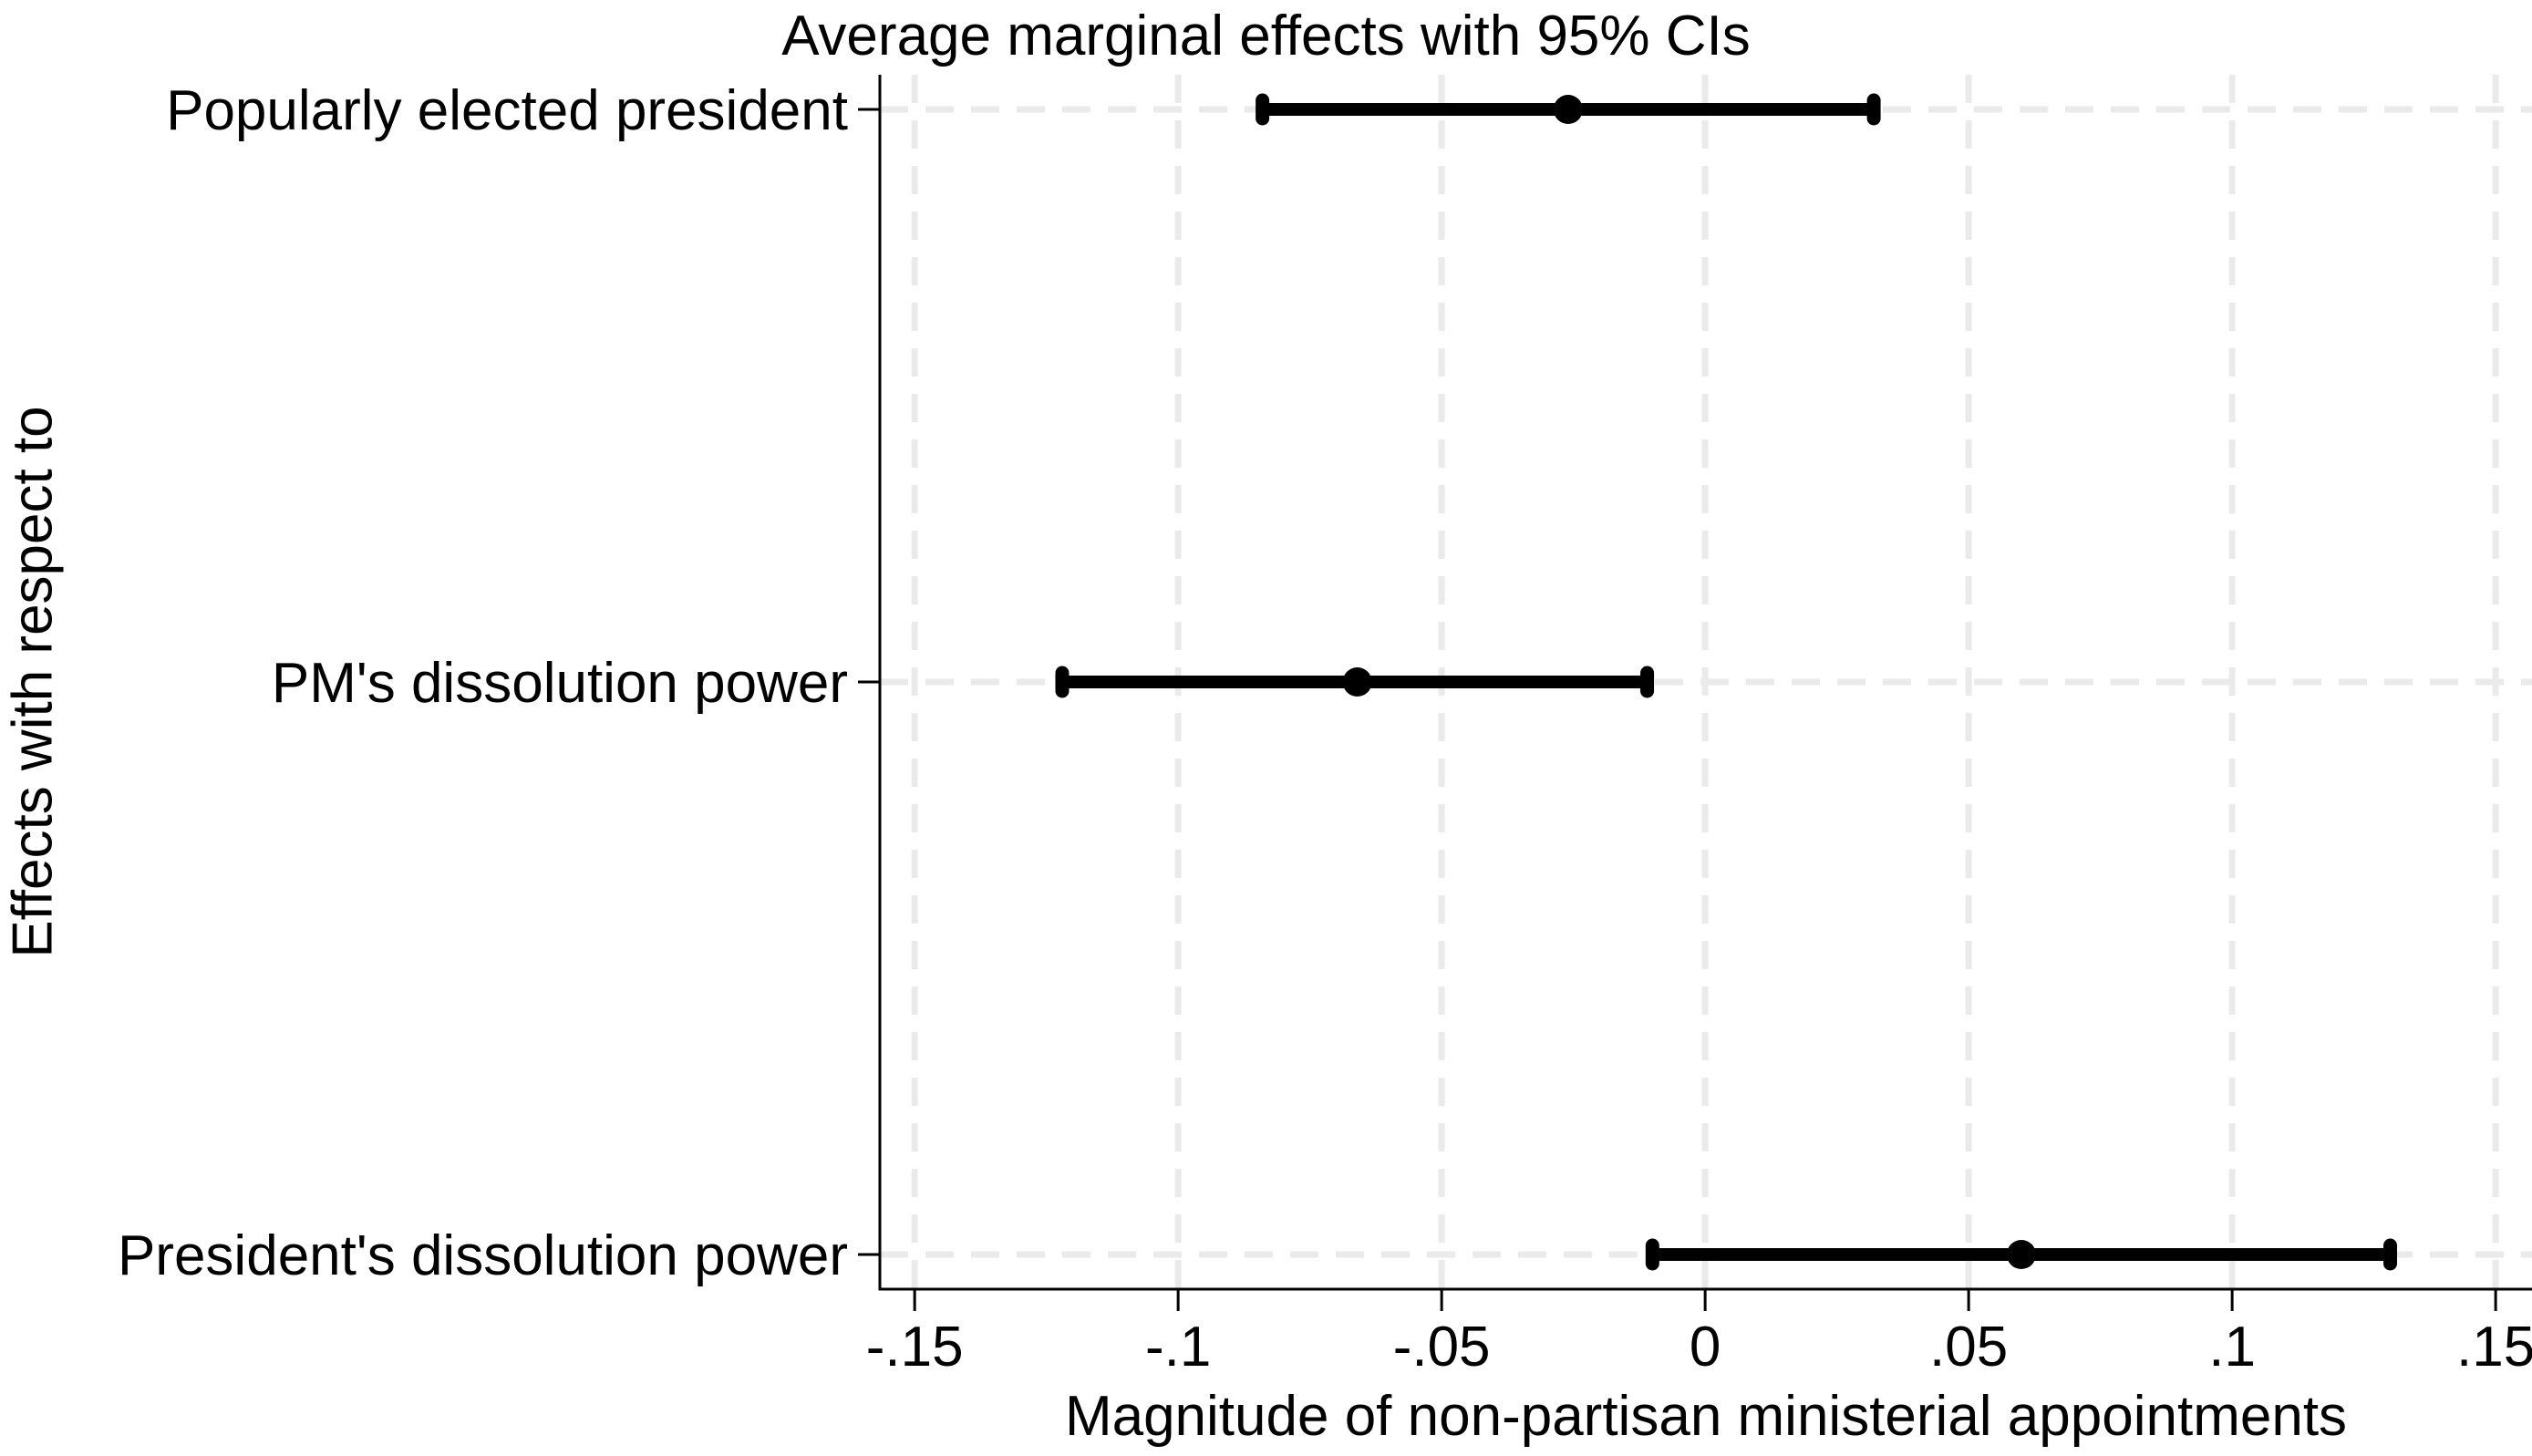 This screenshot has height=1456, width=2532. What do you see at coordinates (560, 683) in the screenshot?
I see `category-label: PM's dissolution power` at bounding box center [560, 683].